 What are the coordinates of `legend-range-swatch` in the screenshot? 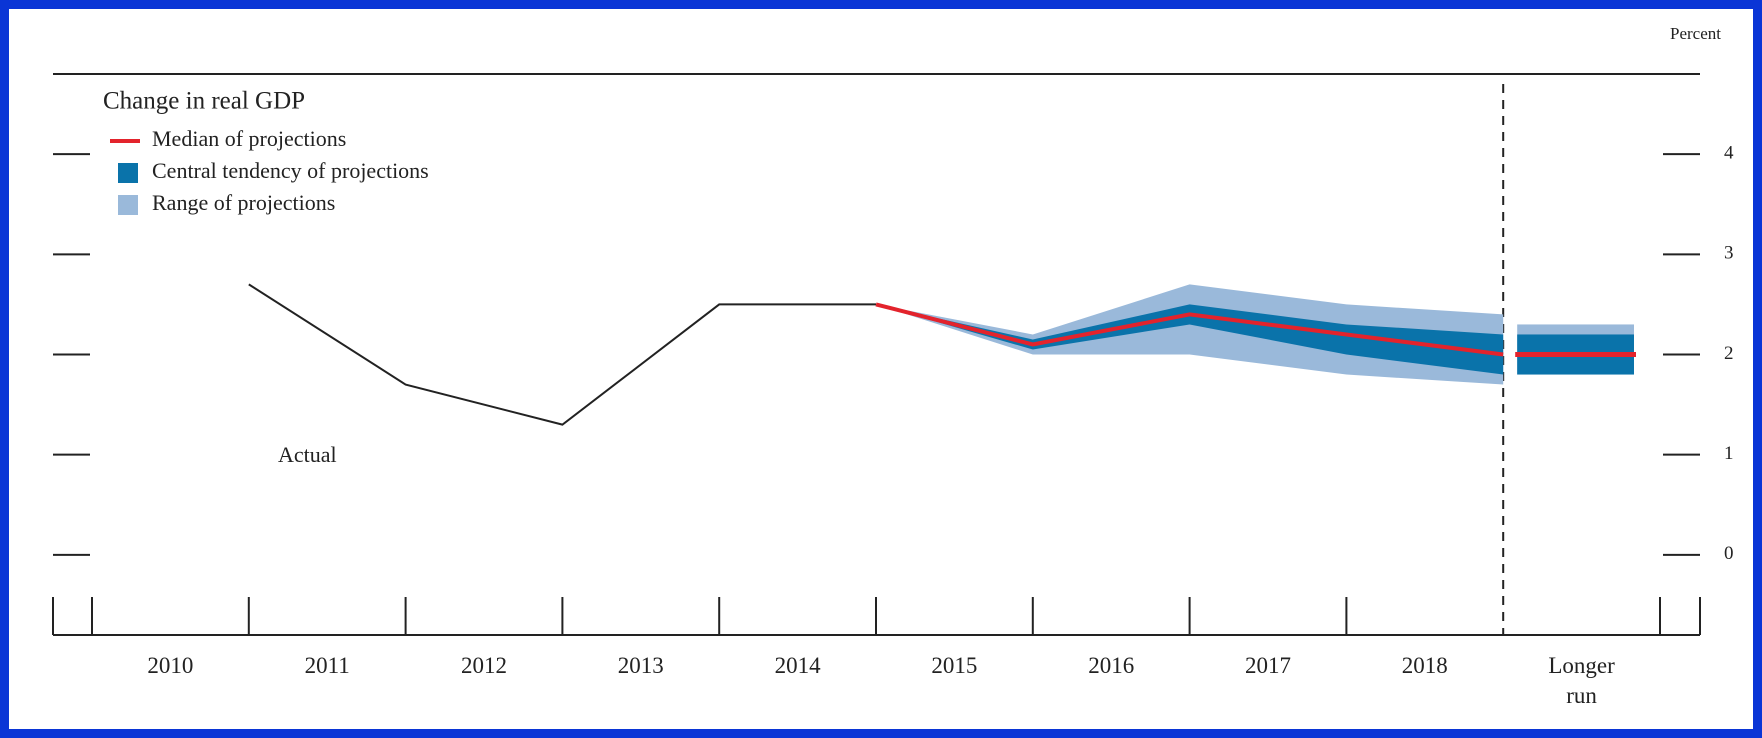 It's located at (128, 205).